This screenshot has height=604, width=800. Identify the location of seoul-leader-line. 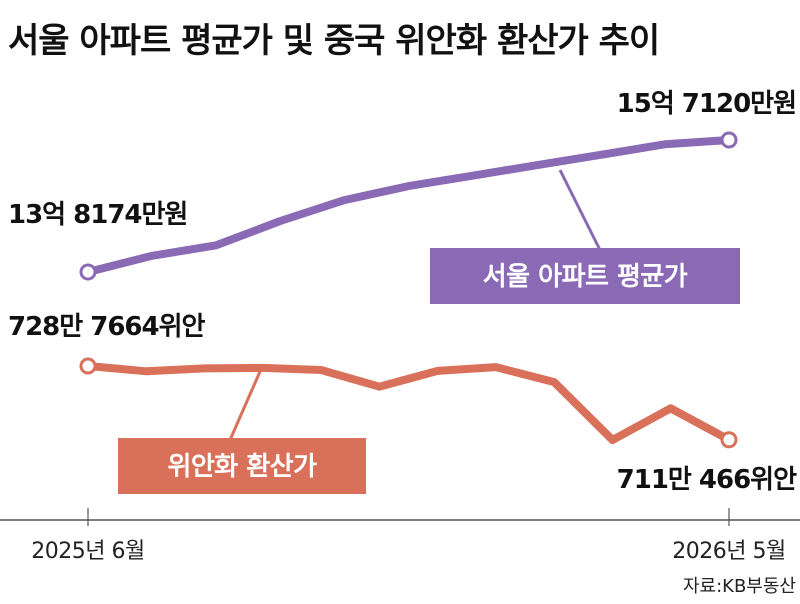
(580, 210).